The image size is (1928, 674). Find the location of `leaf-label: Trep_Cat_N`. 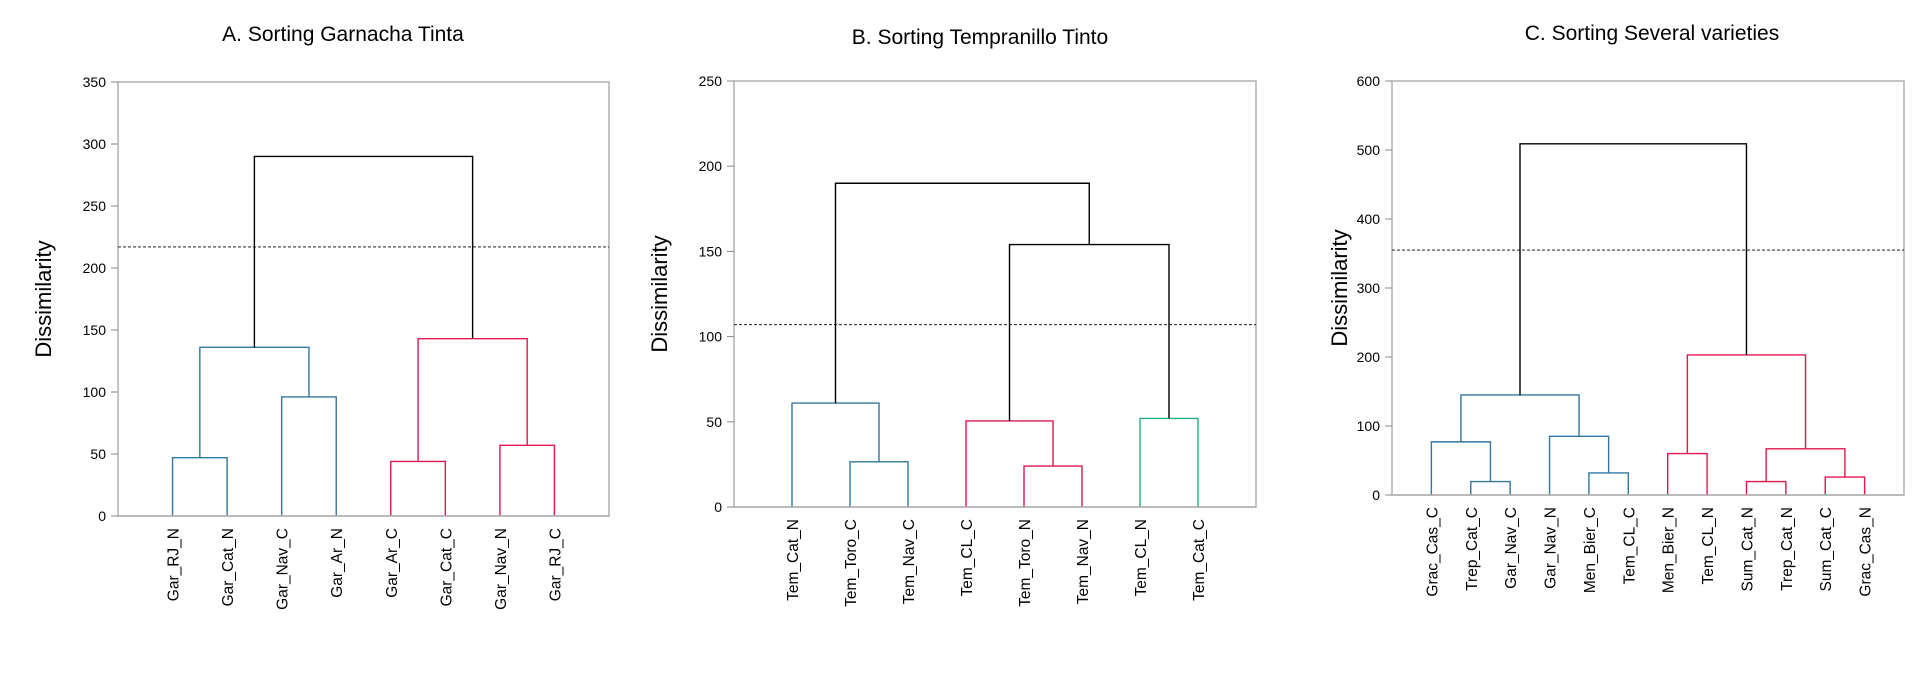

leaf-label: Trep_Cat_N is located at coordinates (1787, 549).